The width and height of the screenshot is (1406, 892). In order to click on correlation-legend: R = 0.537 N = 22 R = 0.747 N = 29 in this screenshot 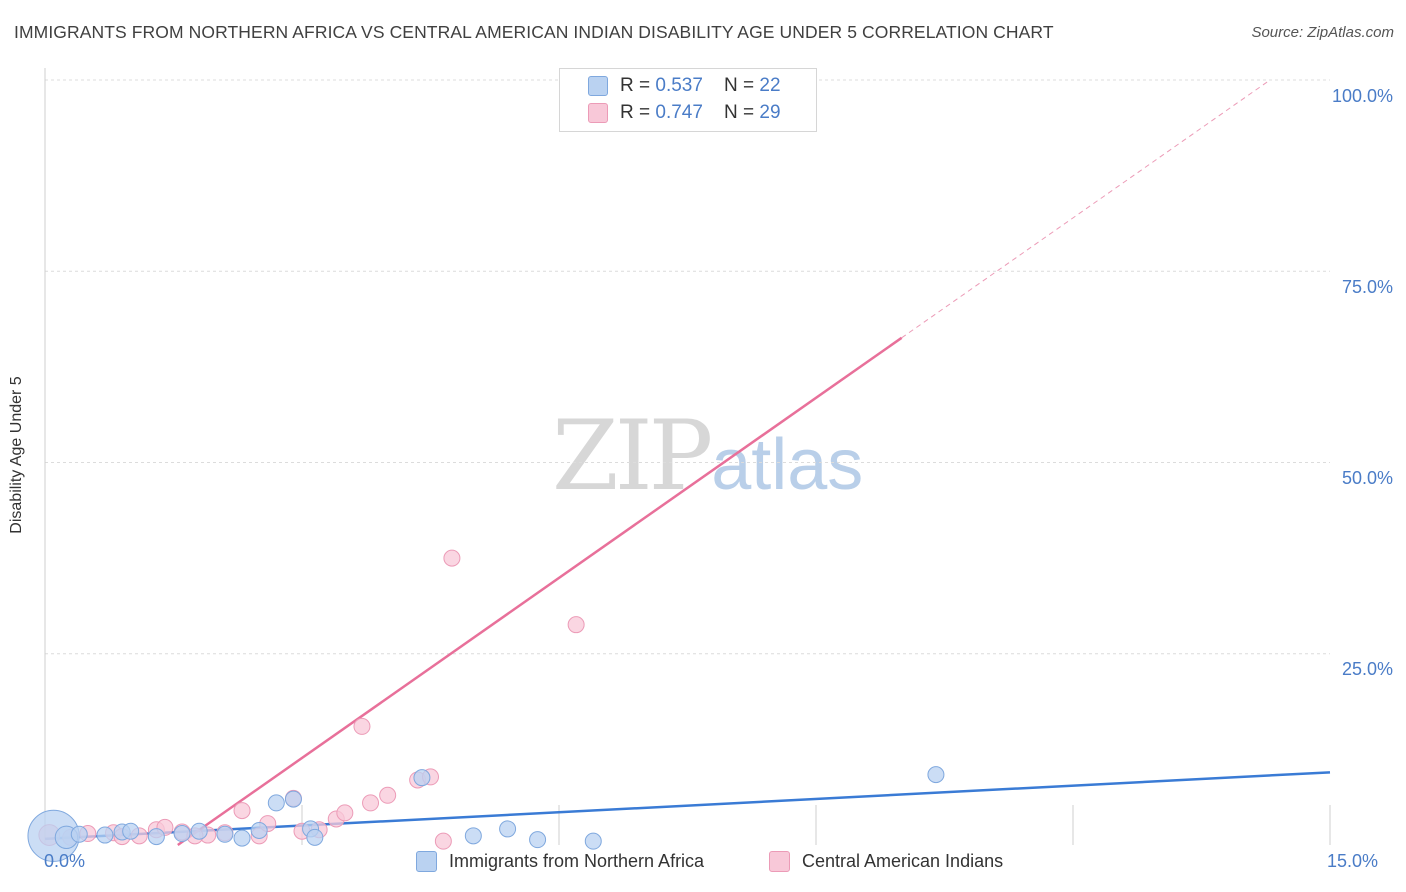, I will do `click(688, 100)`.